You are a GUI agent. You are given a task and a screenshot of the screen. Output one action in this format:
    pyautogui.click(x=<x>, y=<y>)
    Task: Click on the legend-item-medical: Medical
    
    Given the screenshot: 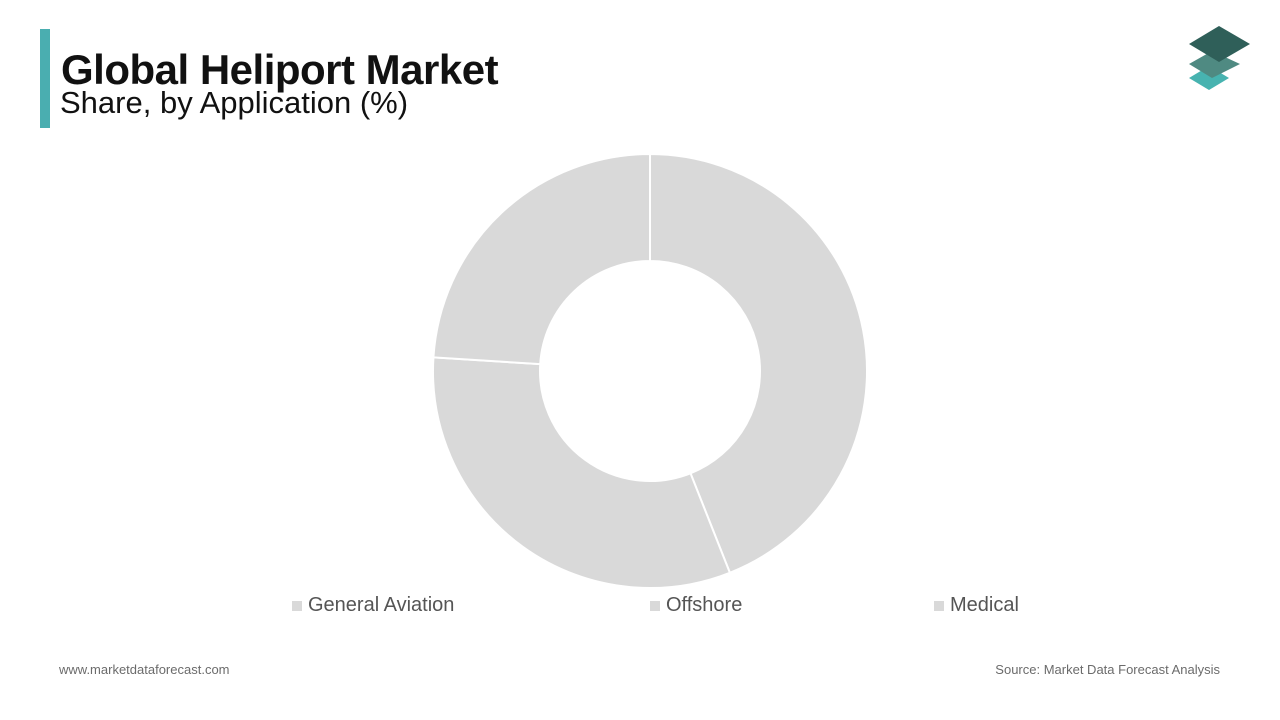 What is the action you would take?
    pyautogui.click(x=976, y=605)
    